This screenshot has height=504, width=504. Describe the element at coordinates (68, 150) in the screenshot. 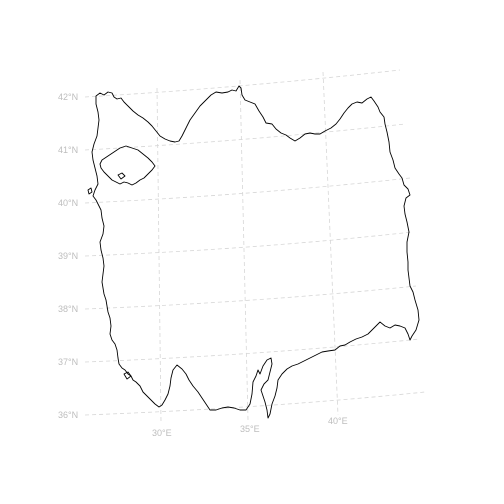

I see `latitude-label: 41°N` at that location.